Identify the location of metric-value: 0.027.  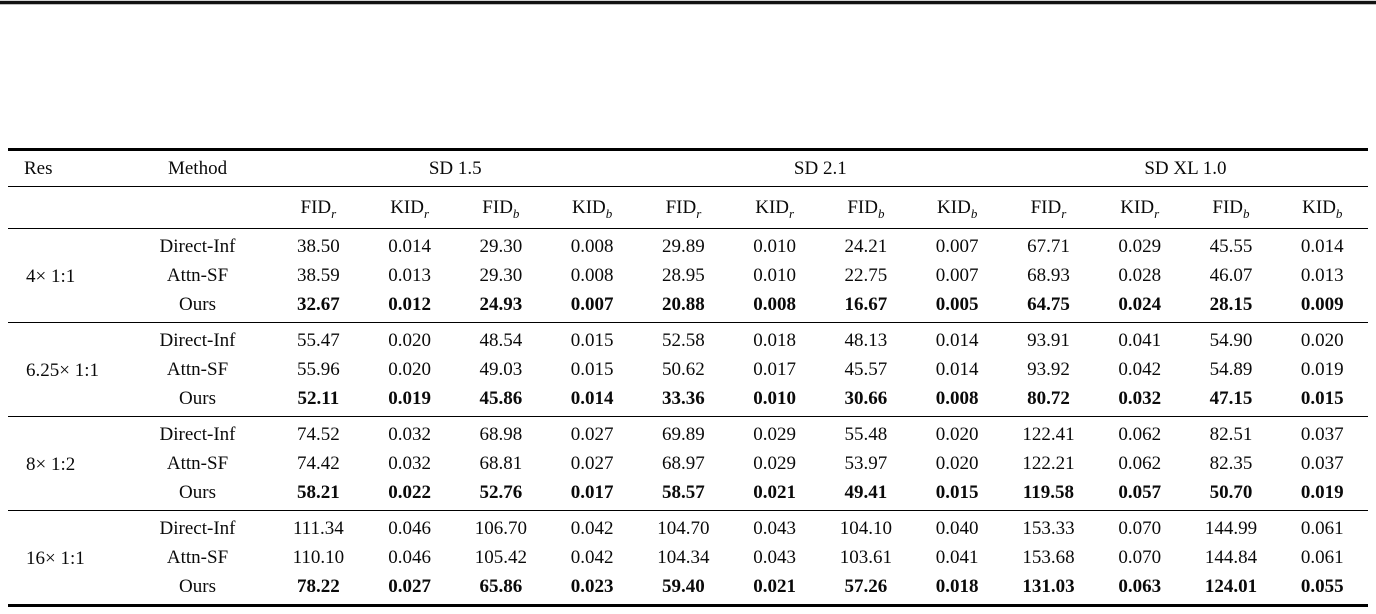
(592, 463).